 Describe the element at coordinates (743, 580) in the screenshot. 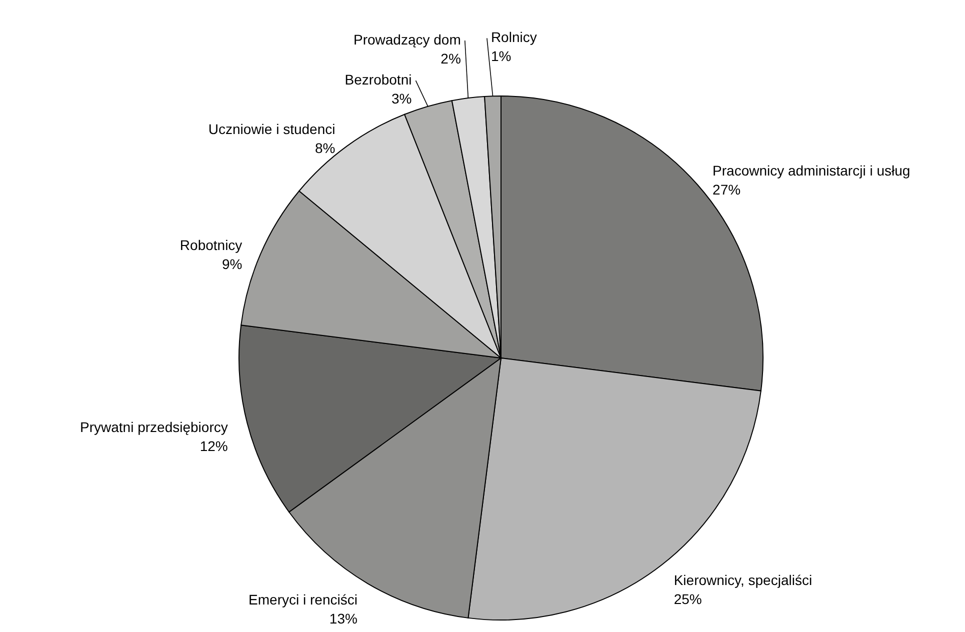

I see `slice-label: Kierownicy, specjaliści` at that location.